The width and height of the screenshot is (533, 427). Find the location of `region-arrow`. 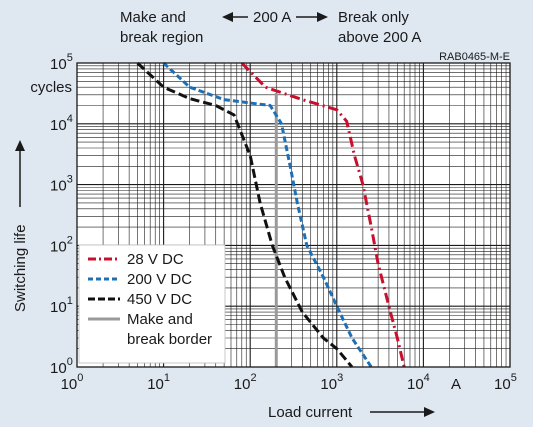

region-arrow is located at coordinates (275, 17).